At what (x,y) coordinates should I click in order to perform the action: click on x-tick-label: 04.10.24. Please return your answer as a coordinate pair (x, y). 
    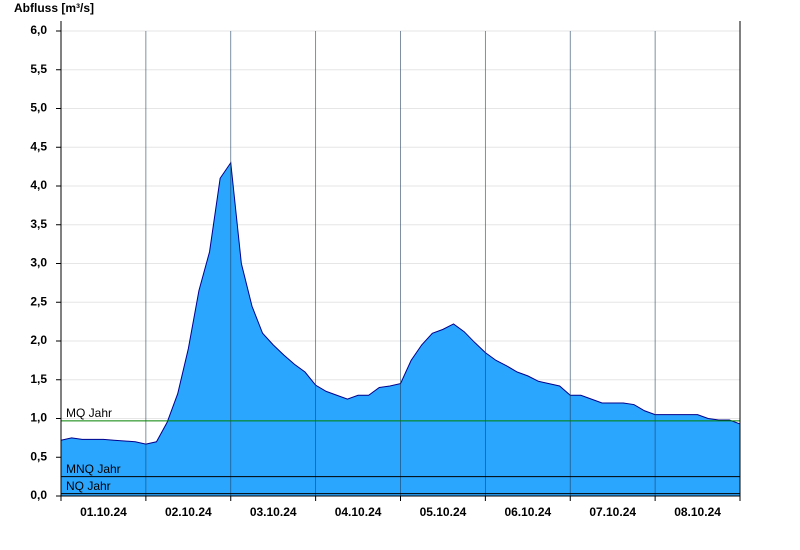
    Looking at the image, I should click on (358, 512).